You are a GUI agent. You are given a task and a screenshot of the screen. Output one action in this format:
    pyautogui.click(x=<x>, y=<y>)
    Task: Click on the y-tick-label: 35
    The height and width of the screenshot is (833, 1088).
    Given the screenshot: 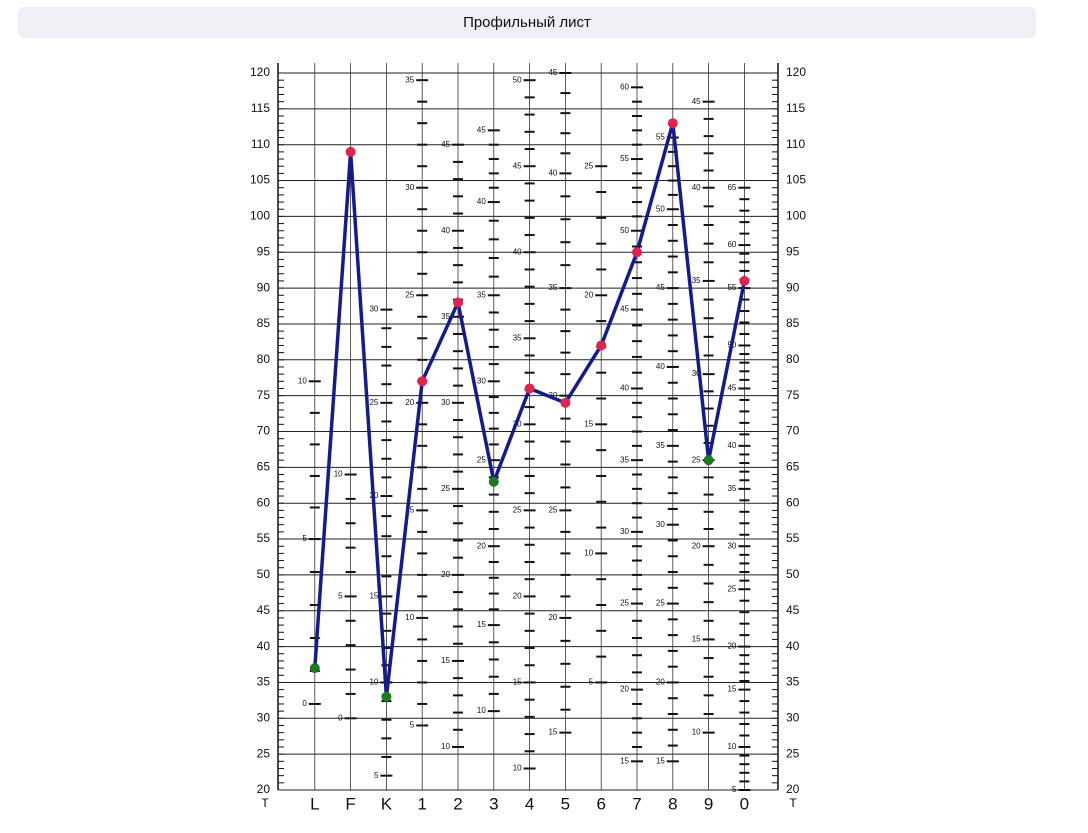 What is the action you would take?
    pyautogui.click(x=793, y=682)
    